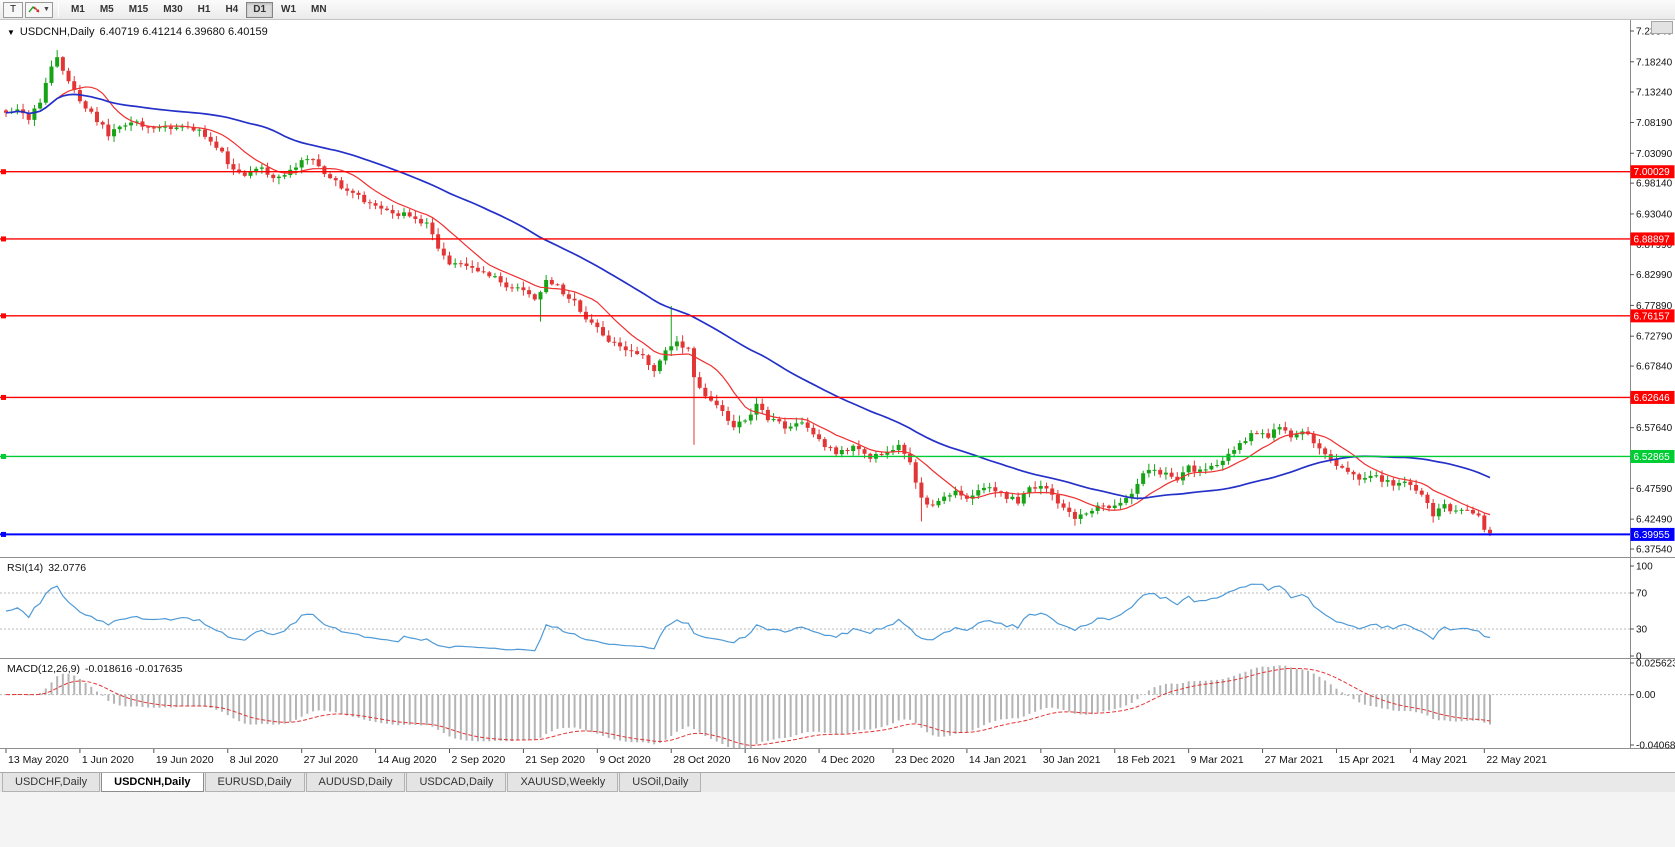  Describe the element at coordinates (837, 819) in the screenshot. I see `workspace-filler` at that location.